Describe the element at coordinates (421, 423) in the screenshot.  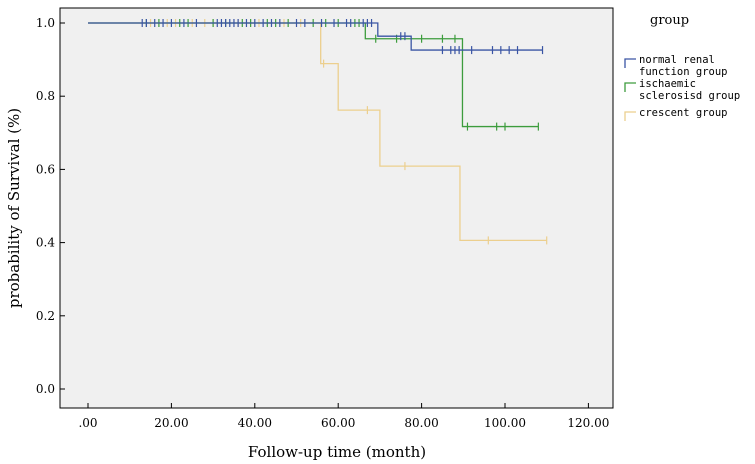
I see `x-tick-label: 80.00` at that location.